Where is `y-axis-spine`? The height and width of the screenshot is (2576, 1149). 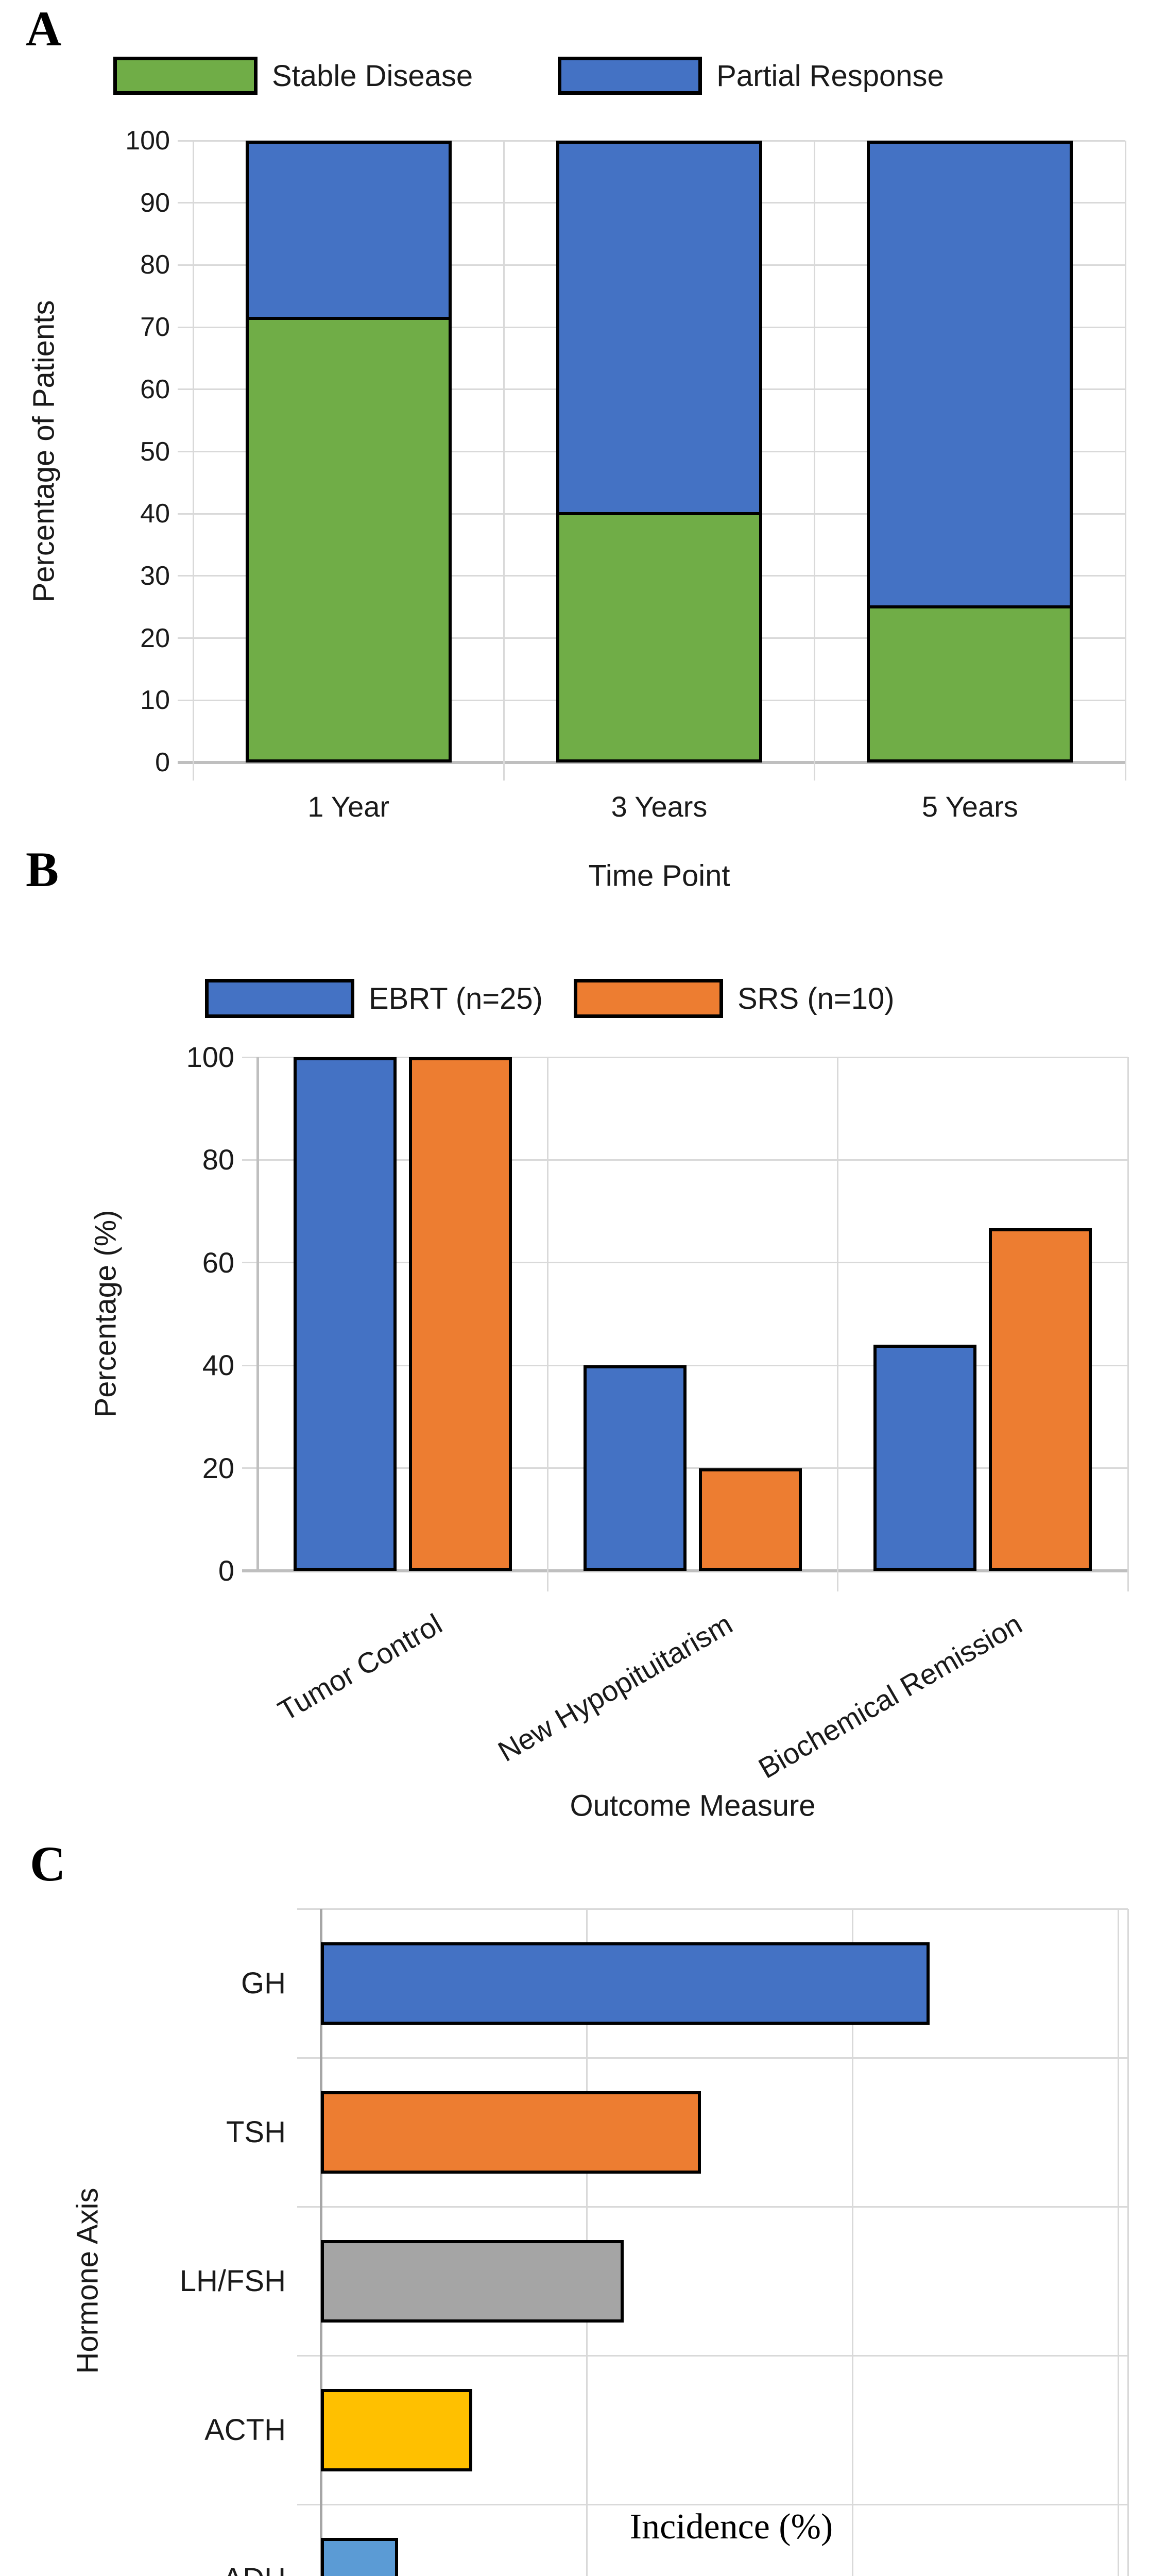
y-axis-spine is located at coordinates (257, 1314).